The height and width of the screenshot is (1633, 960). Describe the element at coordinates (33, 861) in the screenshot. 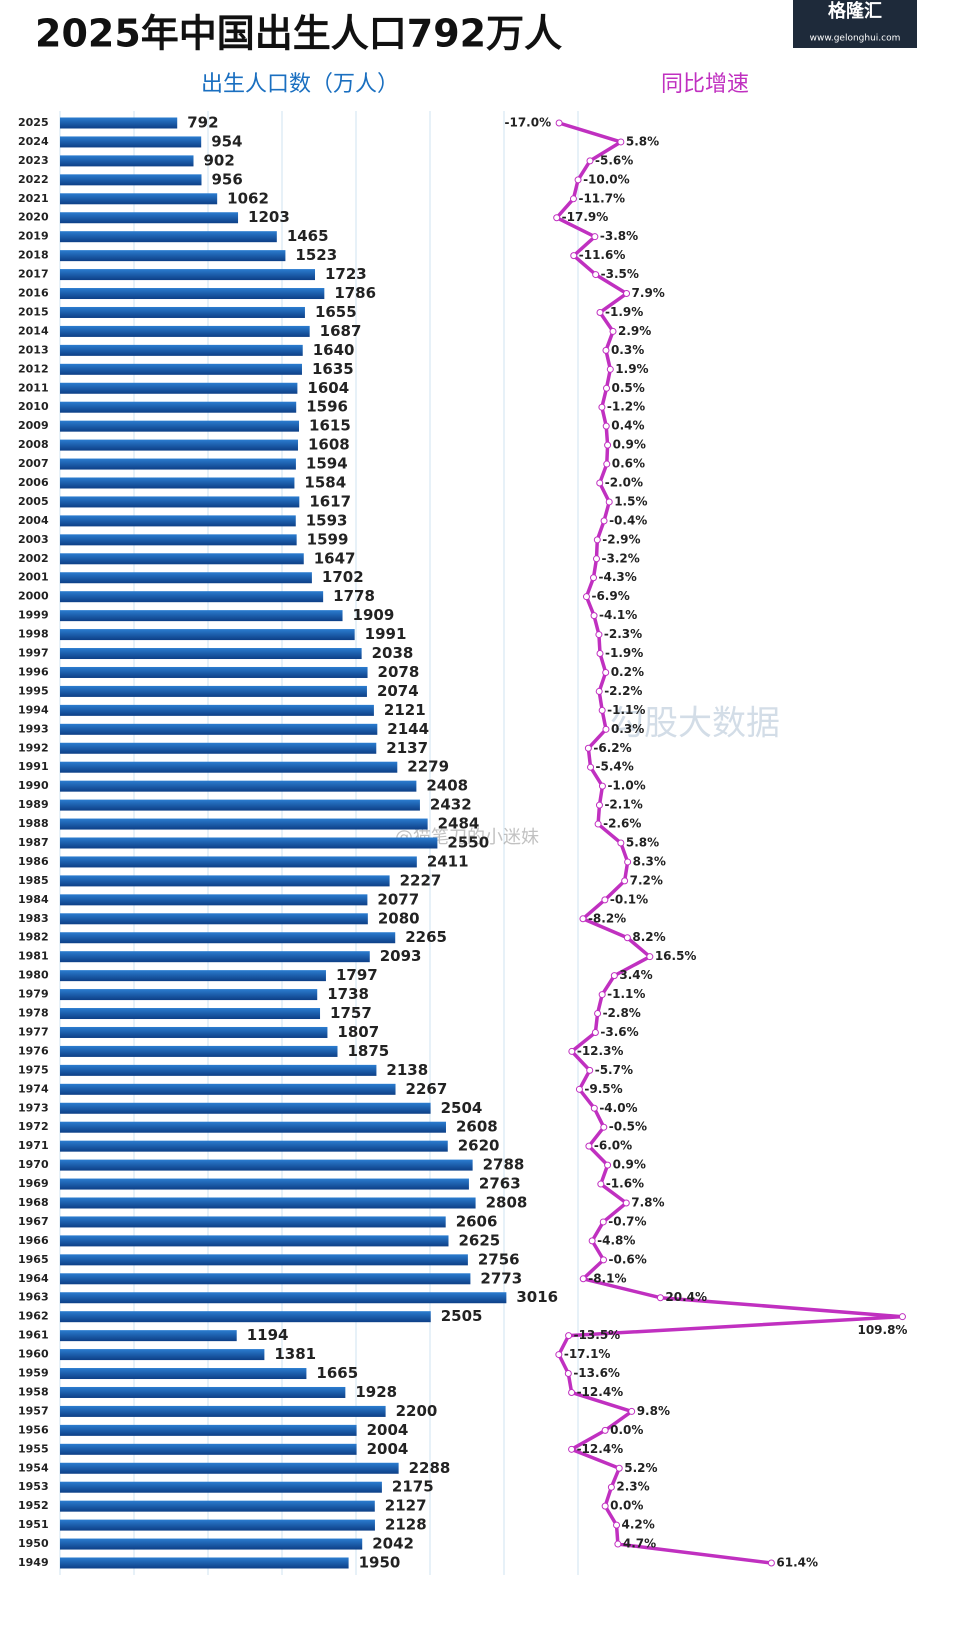

I see `y-tick-label: 1986` at that location.